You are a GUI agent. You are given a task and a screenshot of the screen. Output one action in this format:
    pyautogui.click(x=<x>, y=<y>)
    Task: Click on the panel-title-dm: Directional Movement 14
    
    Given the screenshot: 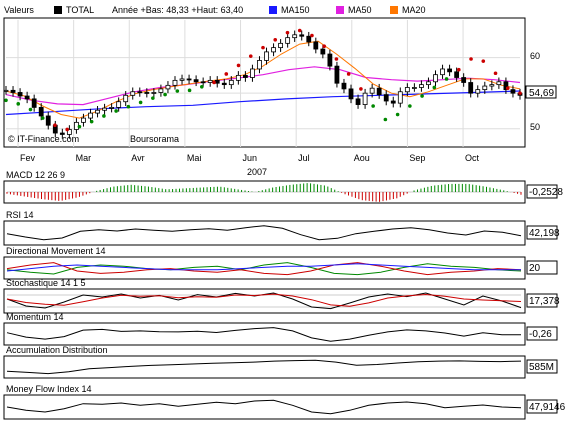 What is the action you would take?
    pyautogui.click(x=56, y=251)
    